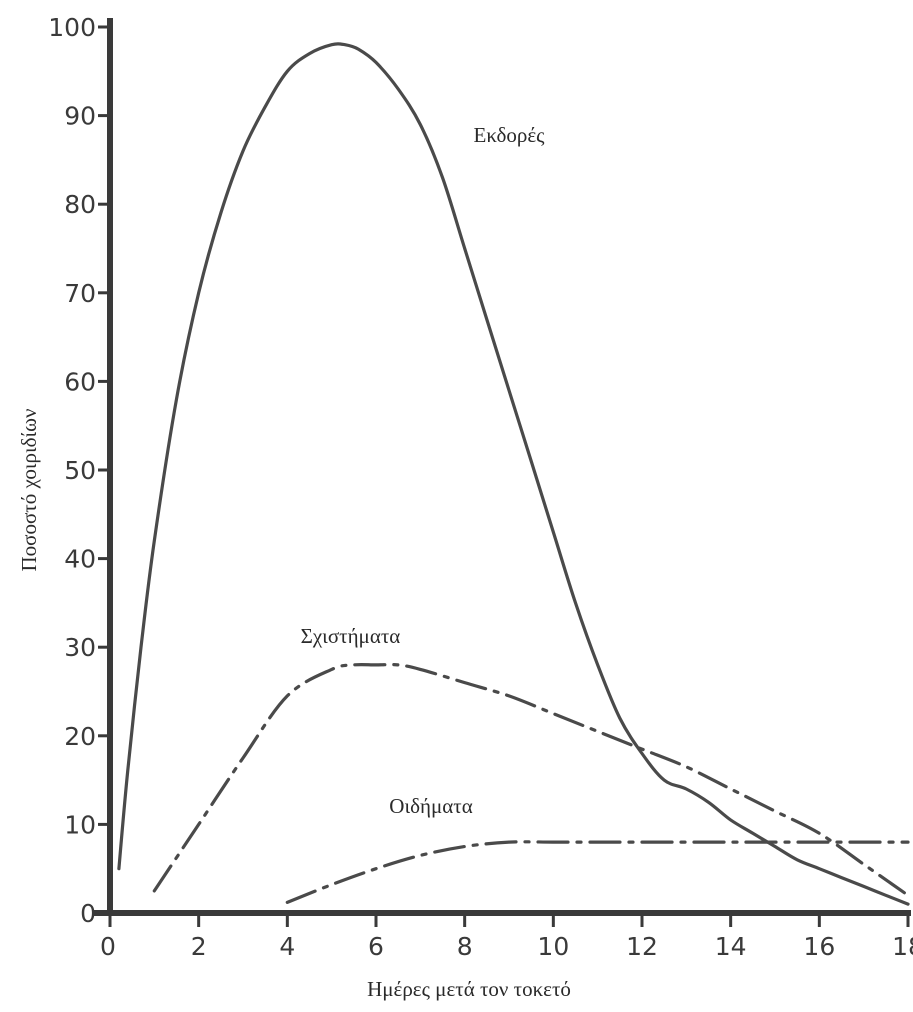 This screenshot has width=913, height=1012. Describe the element at coordinates (376, 946) in the screenshot. I see `x-tick-label: 6` at that location.